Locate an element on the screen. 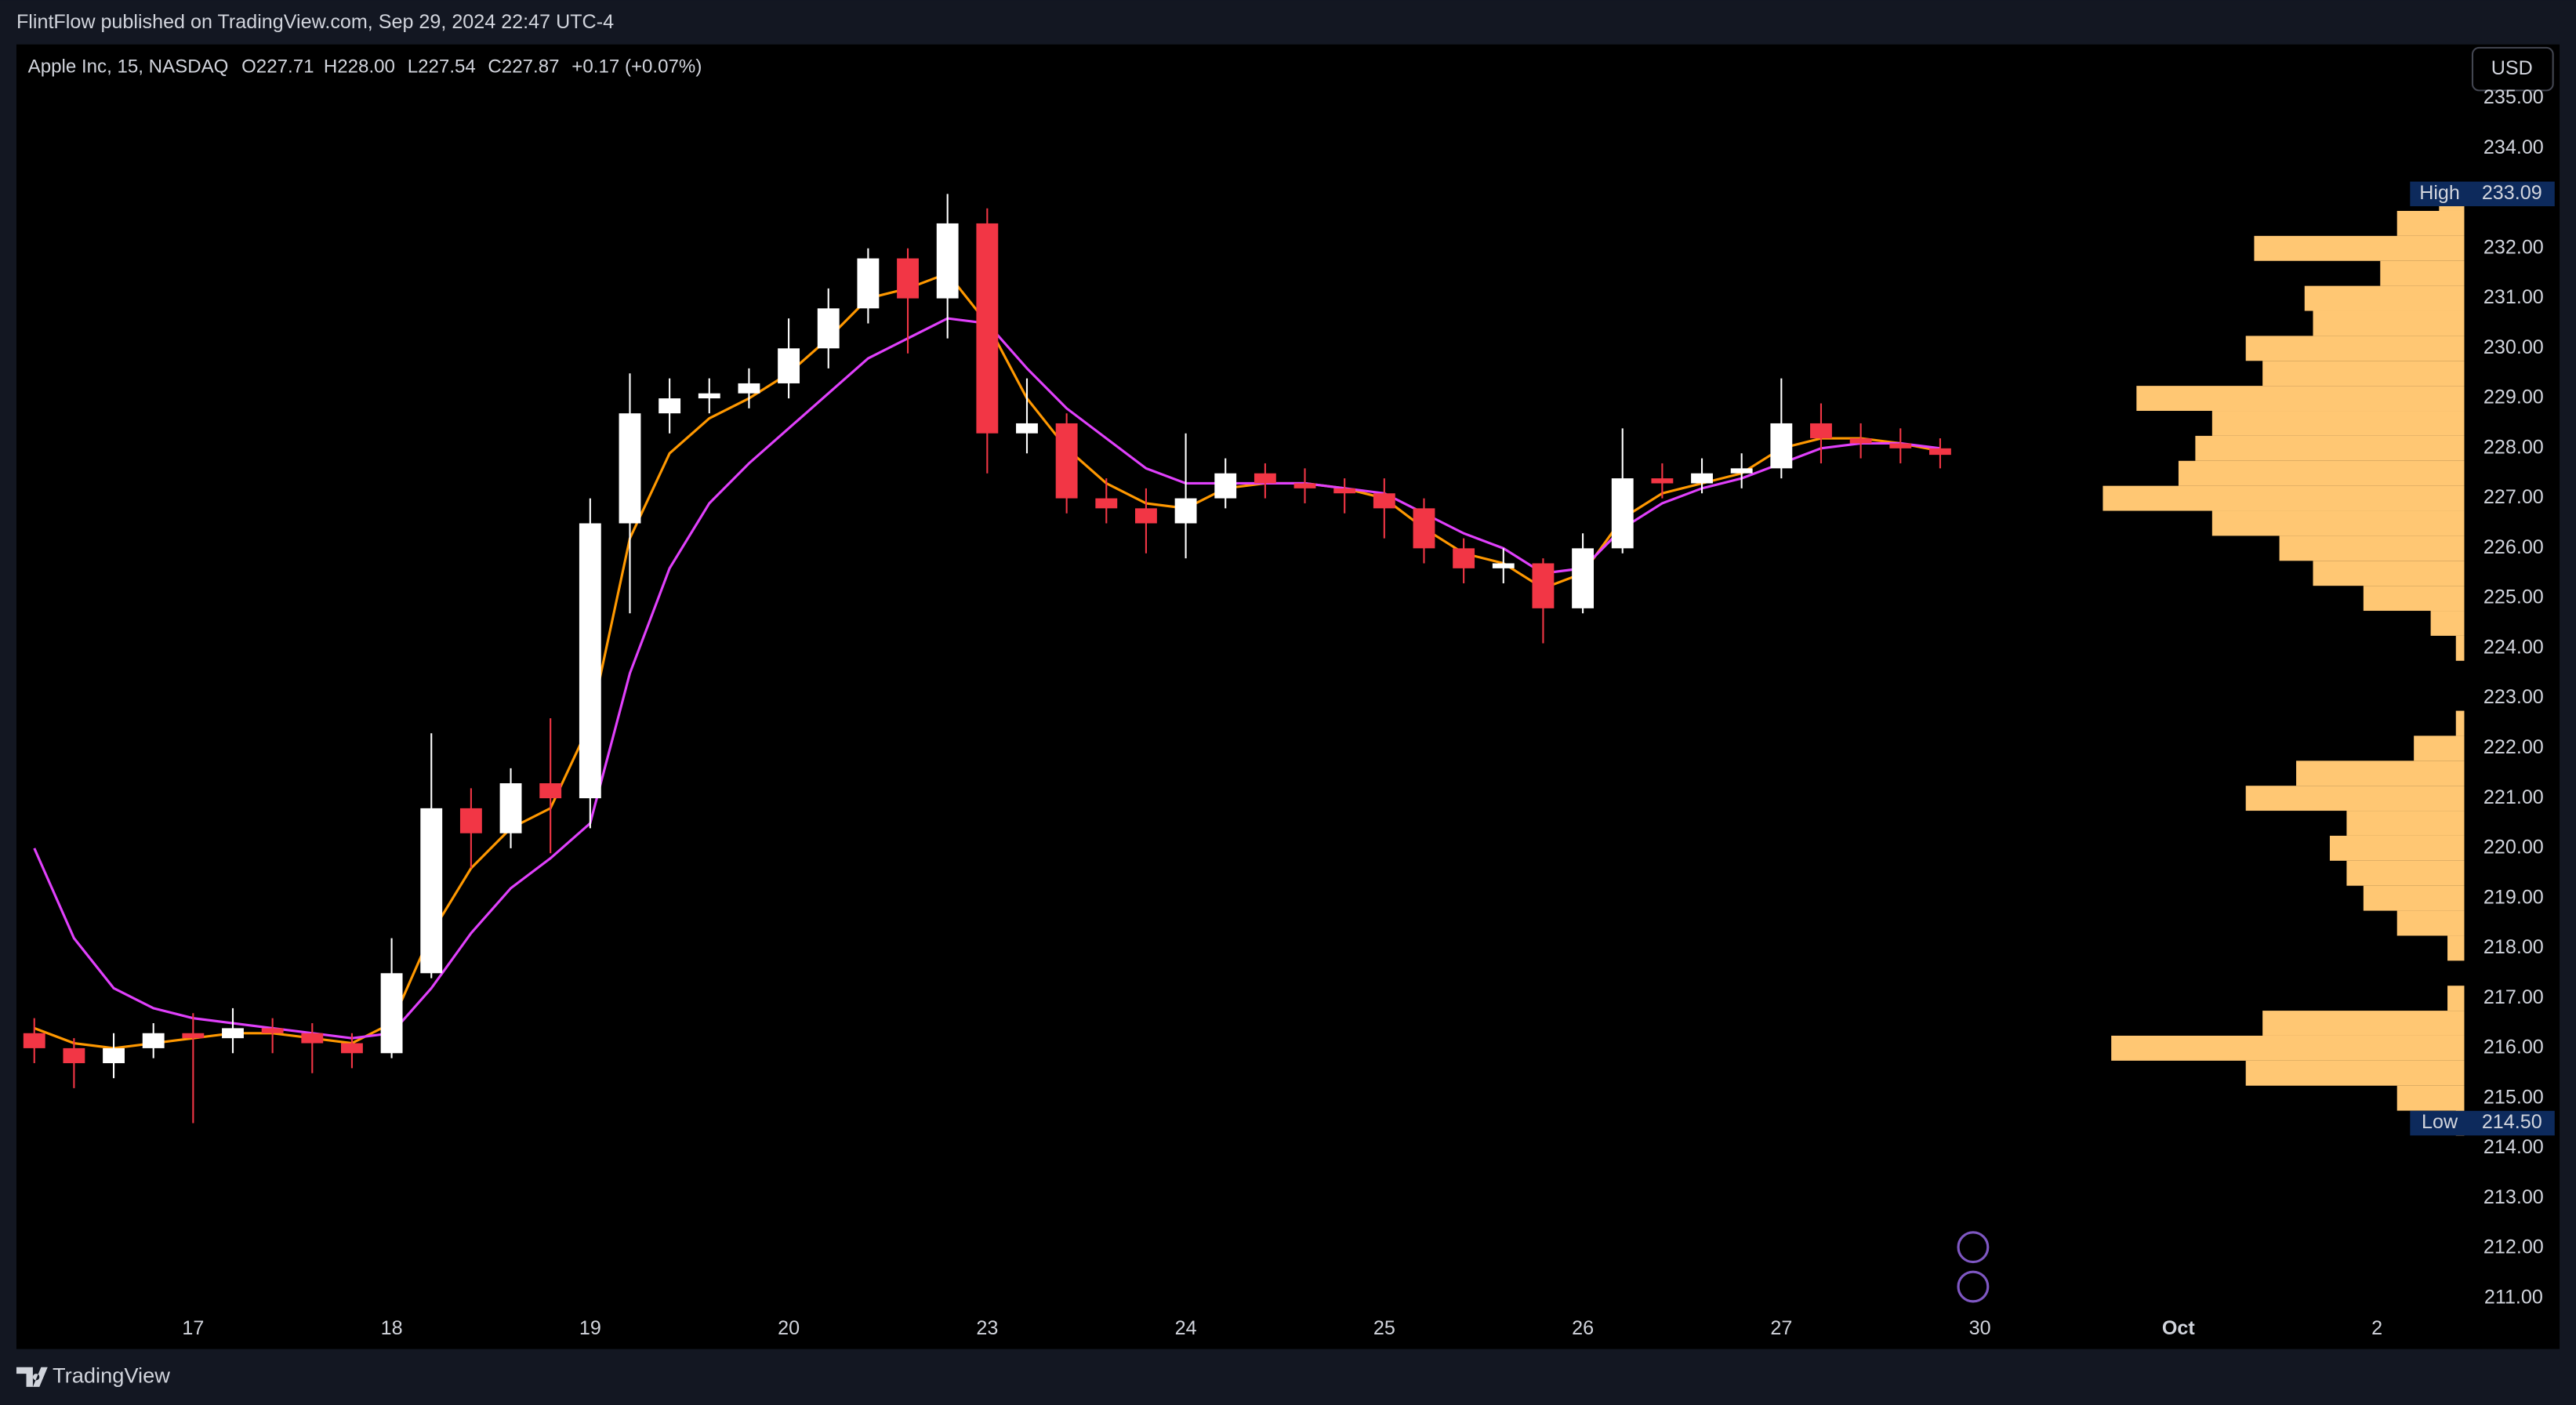 The image size is (2576, 1405). footer-brand: TradingView is located at coordinates (111, 1375).